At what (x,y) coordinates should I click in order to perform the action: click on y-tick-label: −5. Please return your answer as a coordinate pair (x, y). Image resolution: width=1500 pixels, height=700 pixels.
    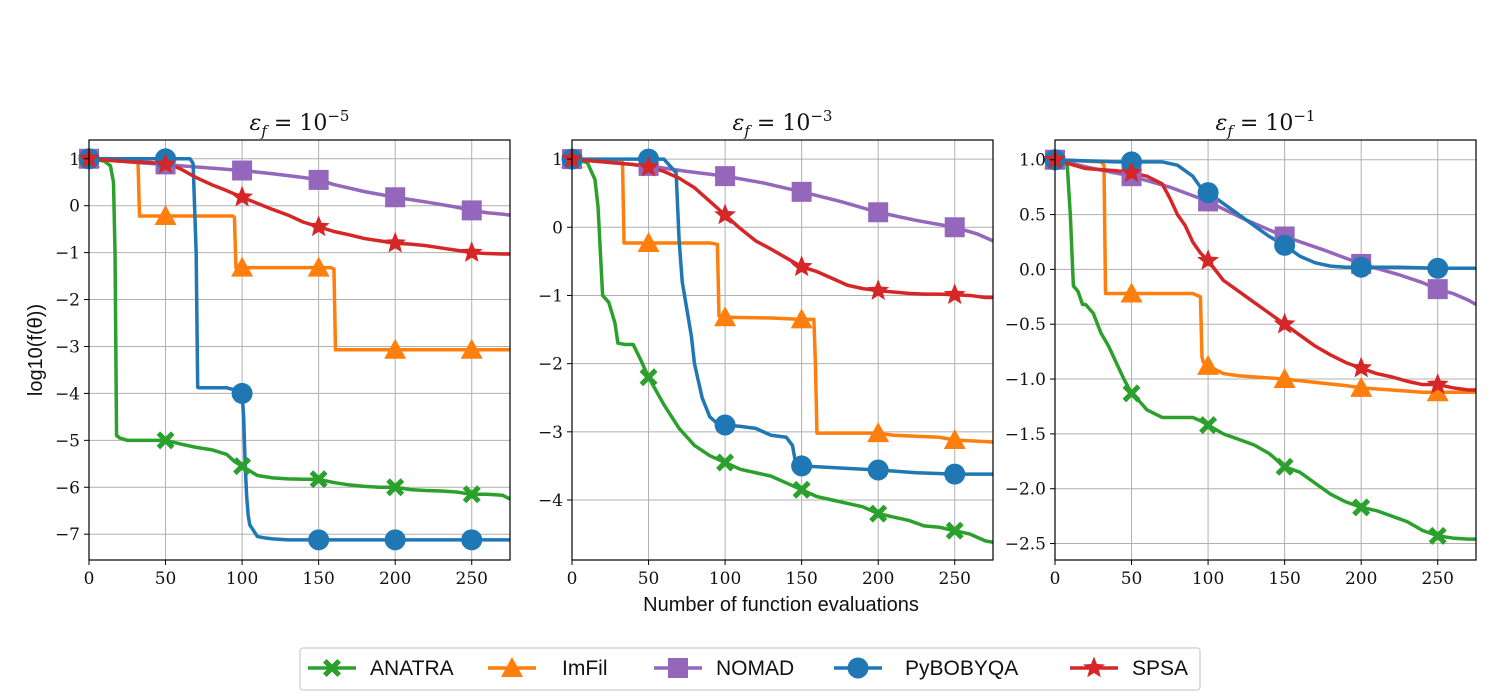
    Looking at the image, I should click on (67, 441).